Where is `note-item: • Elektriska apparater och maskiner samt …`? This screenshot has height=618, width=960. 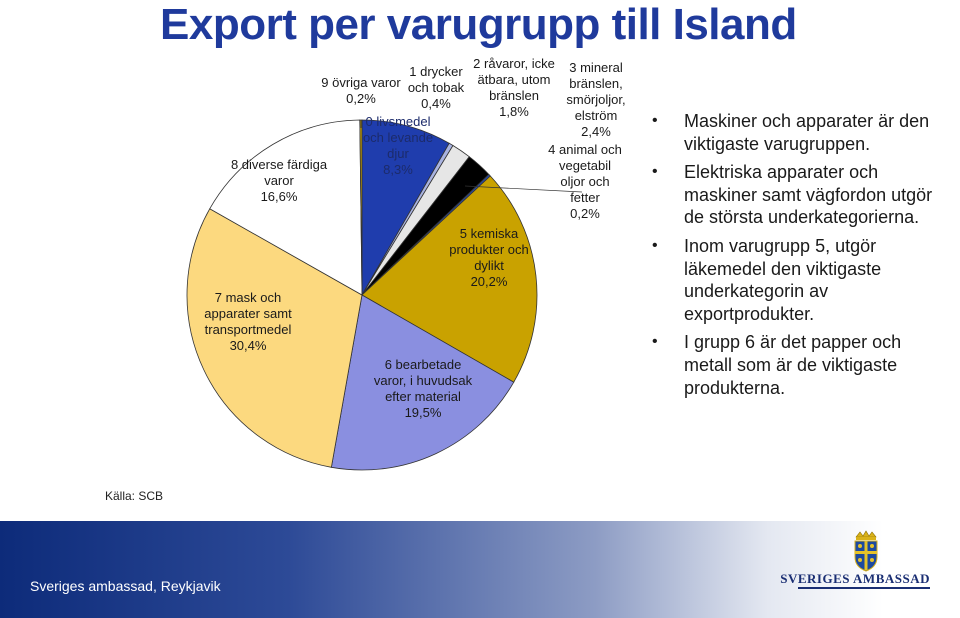 note-item: • Elektriska apparater och maskiner samt … is located at coordinates (792, 195).